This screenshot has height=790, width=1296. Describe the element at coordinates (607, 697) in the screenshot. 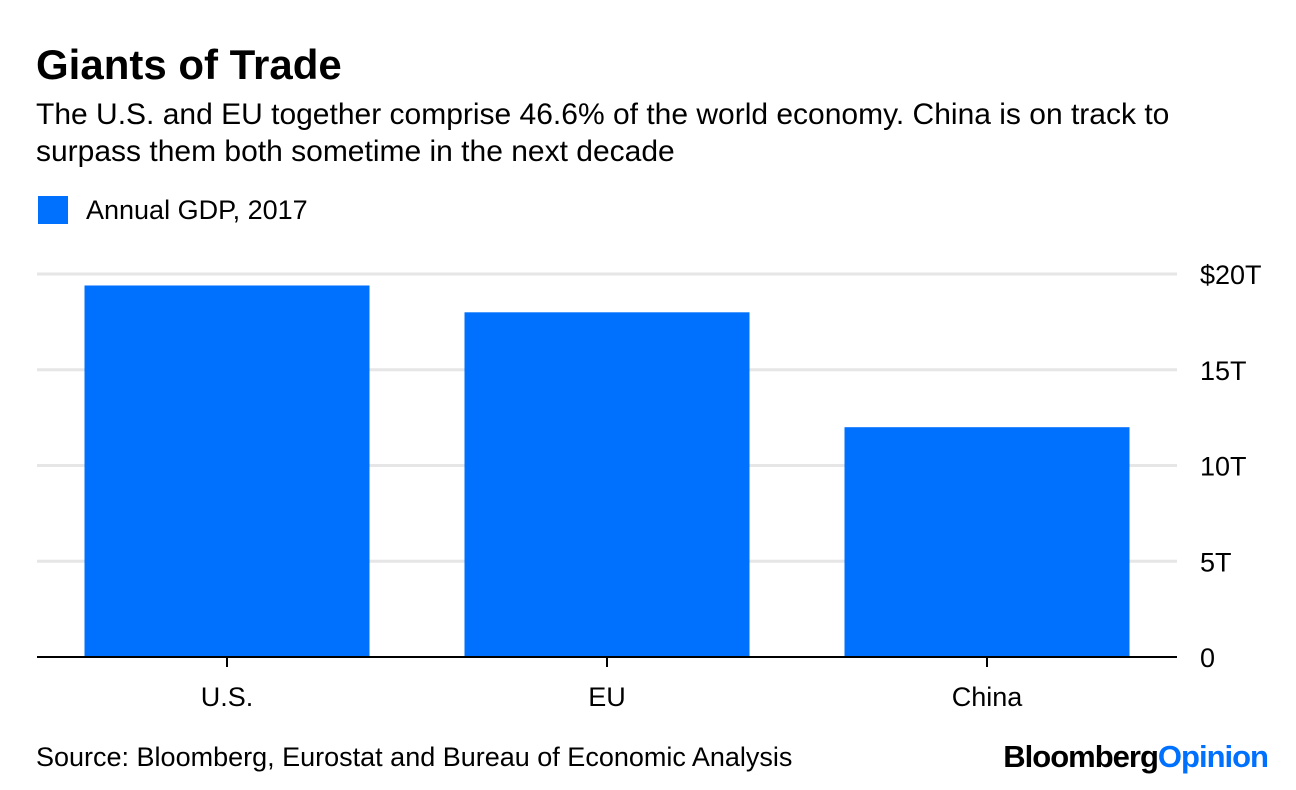

I see `x-tick-label-eu: EU` at that location.